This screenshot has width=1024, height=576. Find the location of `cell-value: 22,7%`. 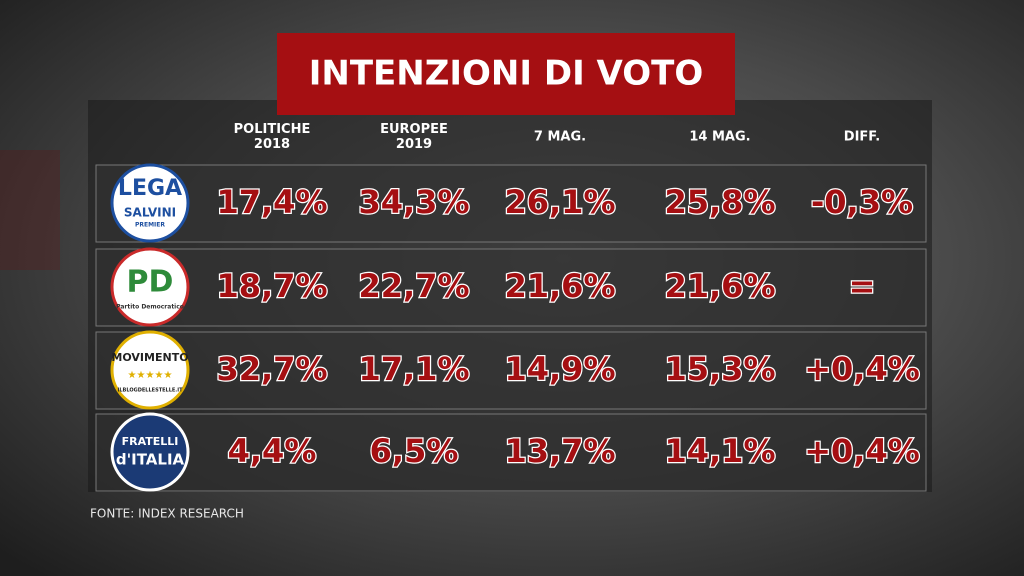

cell-value: 22,7% is located at coordinates (413, 286).